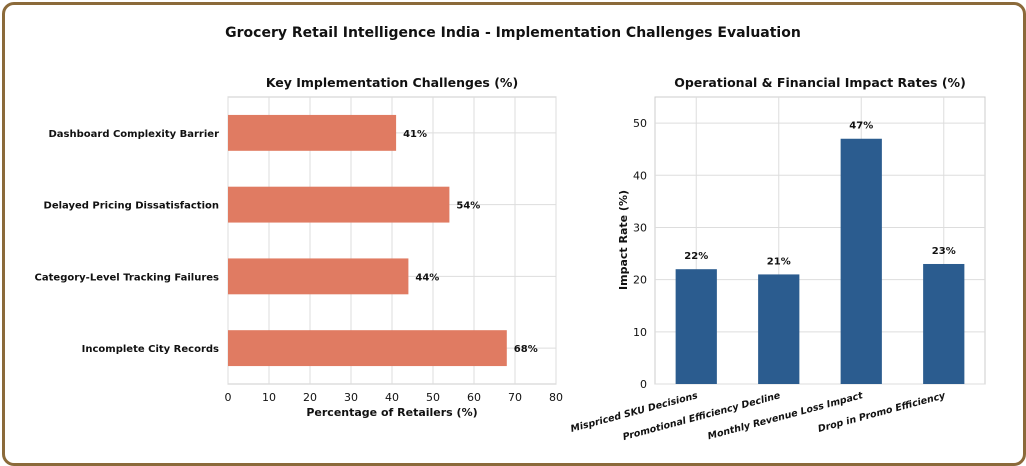 Image resolution: width=1026 pixels, height=466 pixels. Describe the element at coordinates (433, 397) in the screenshot. I see `left-x-tick-label: 50` at that location.